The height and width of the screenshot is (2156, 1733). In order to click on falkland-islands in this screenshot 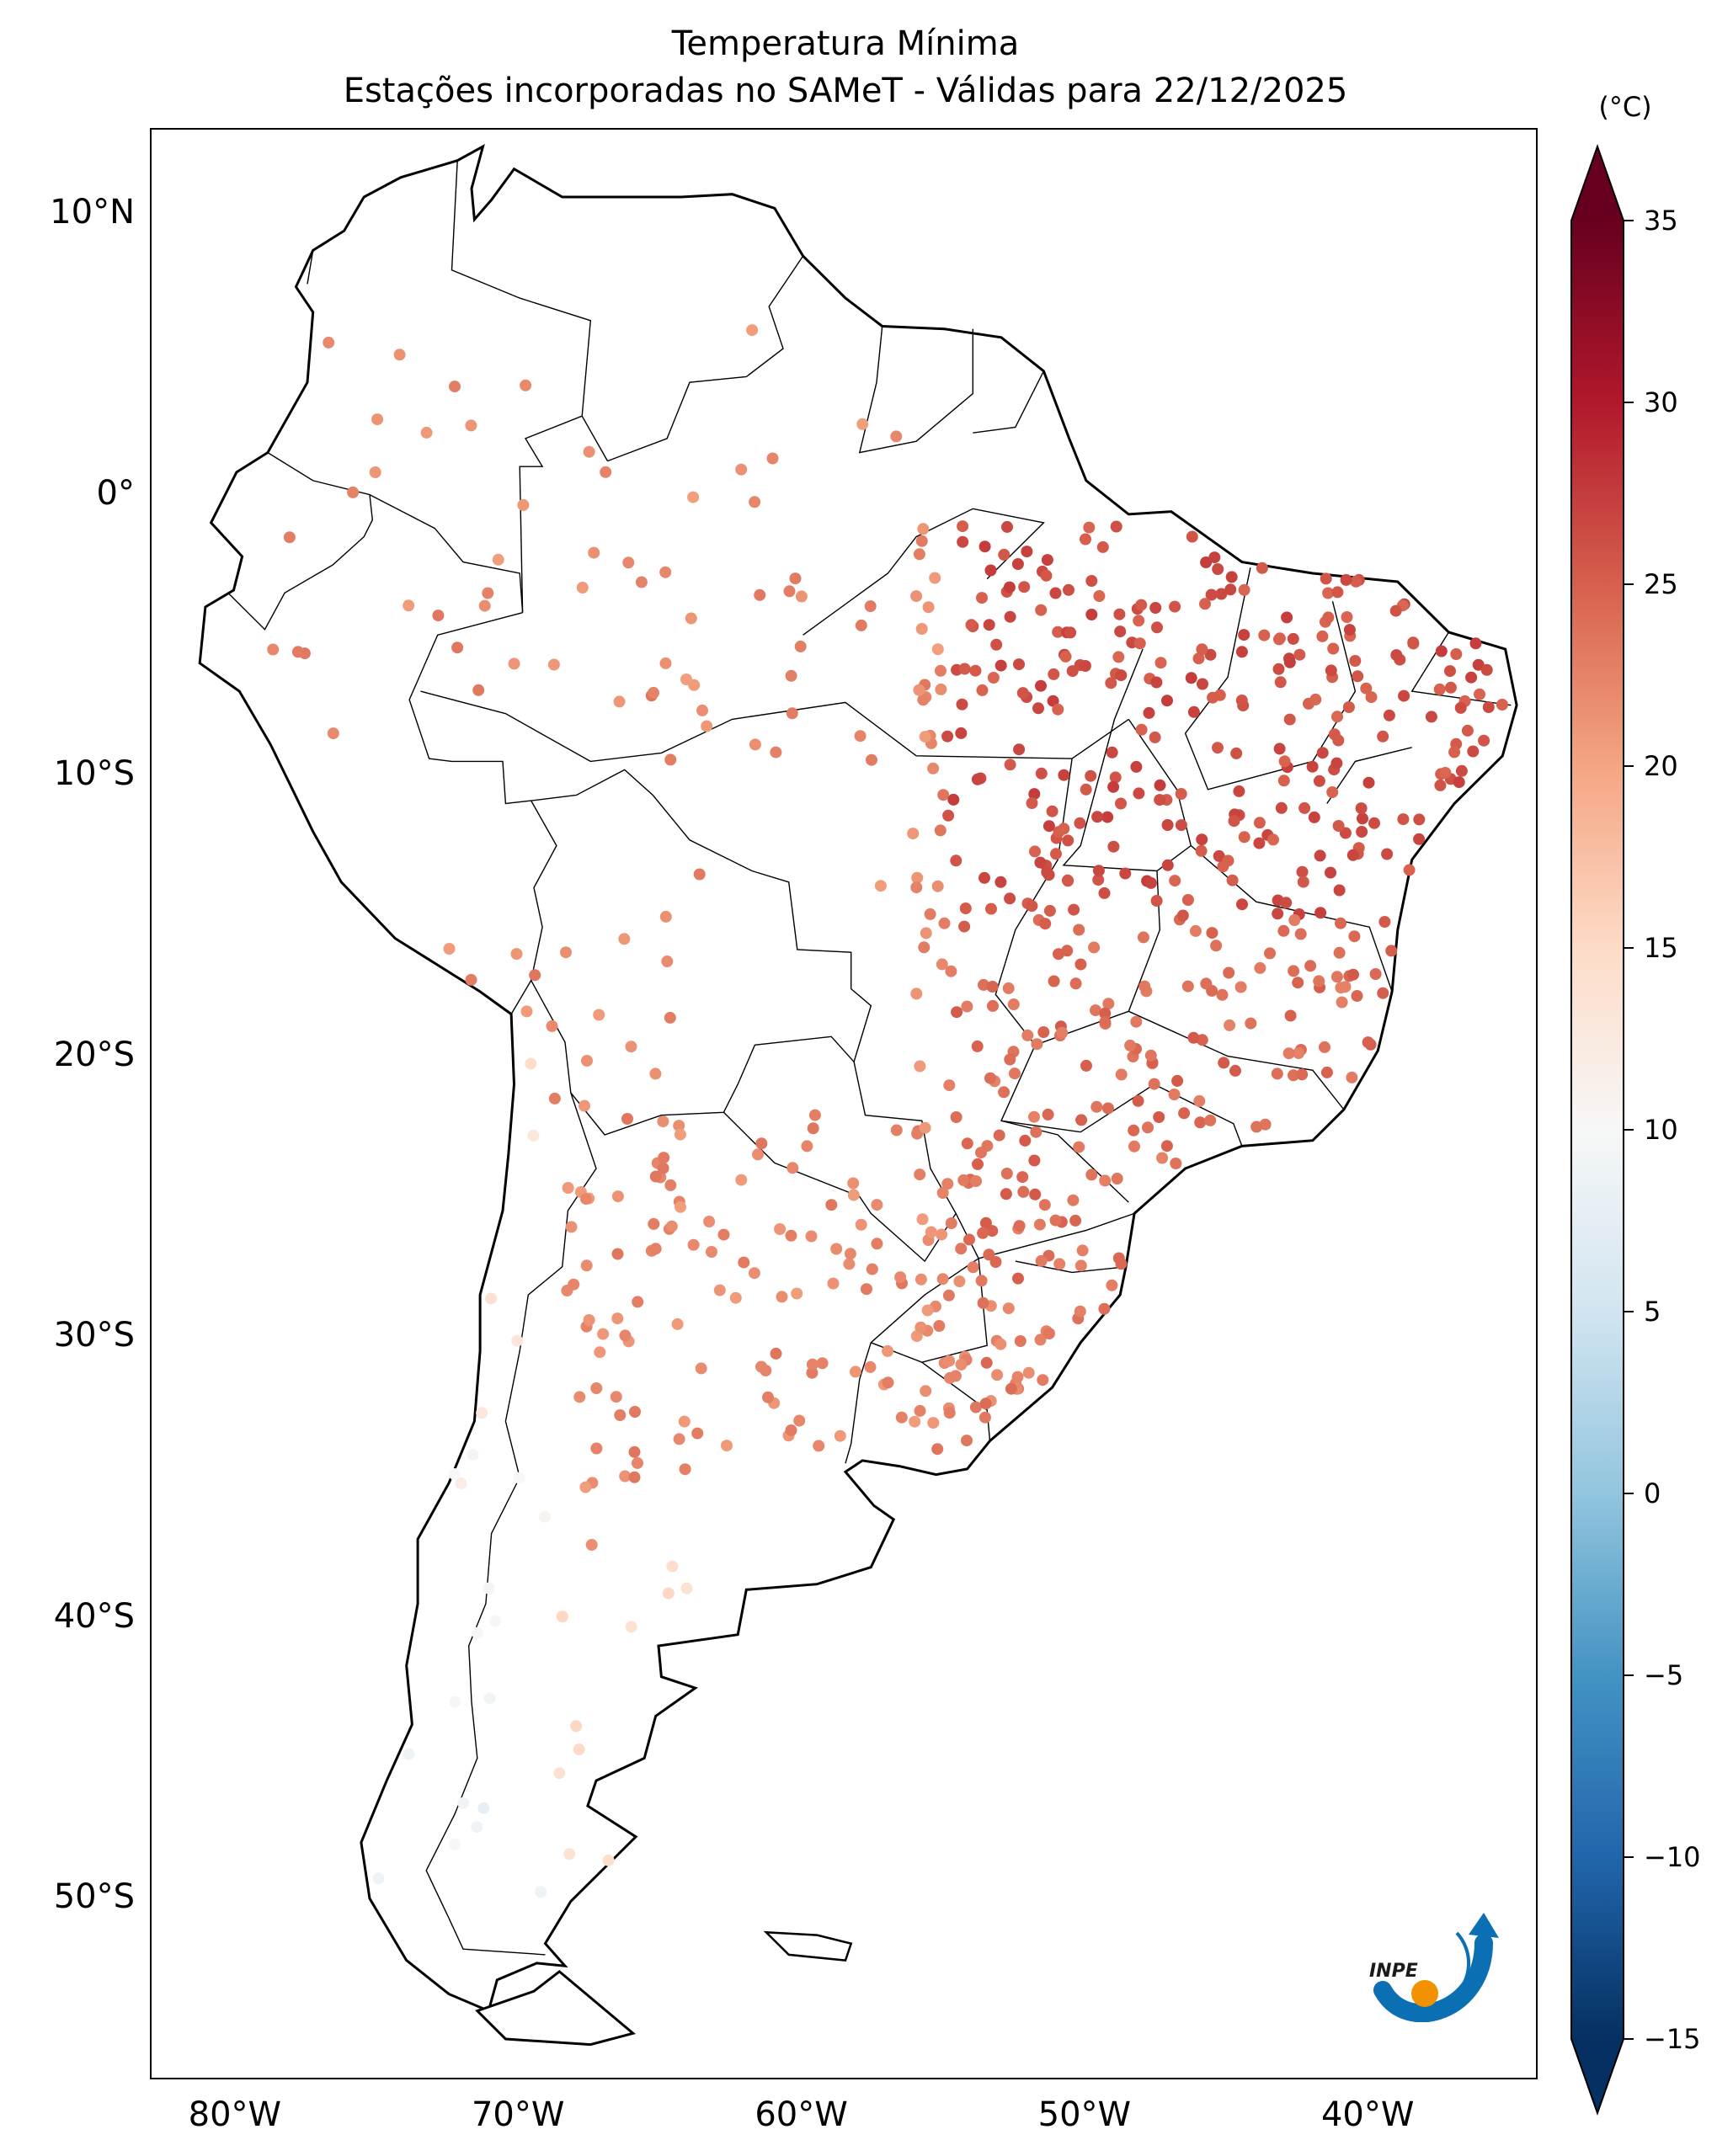, I will do `click(808, 1946)`.